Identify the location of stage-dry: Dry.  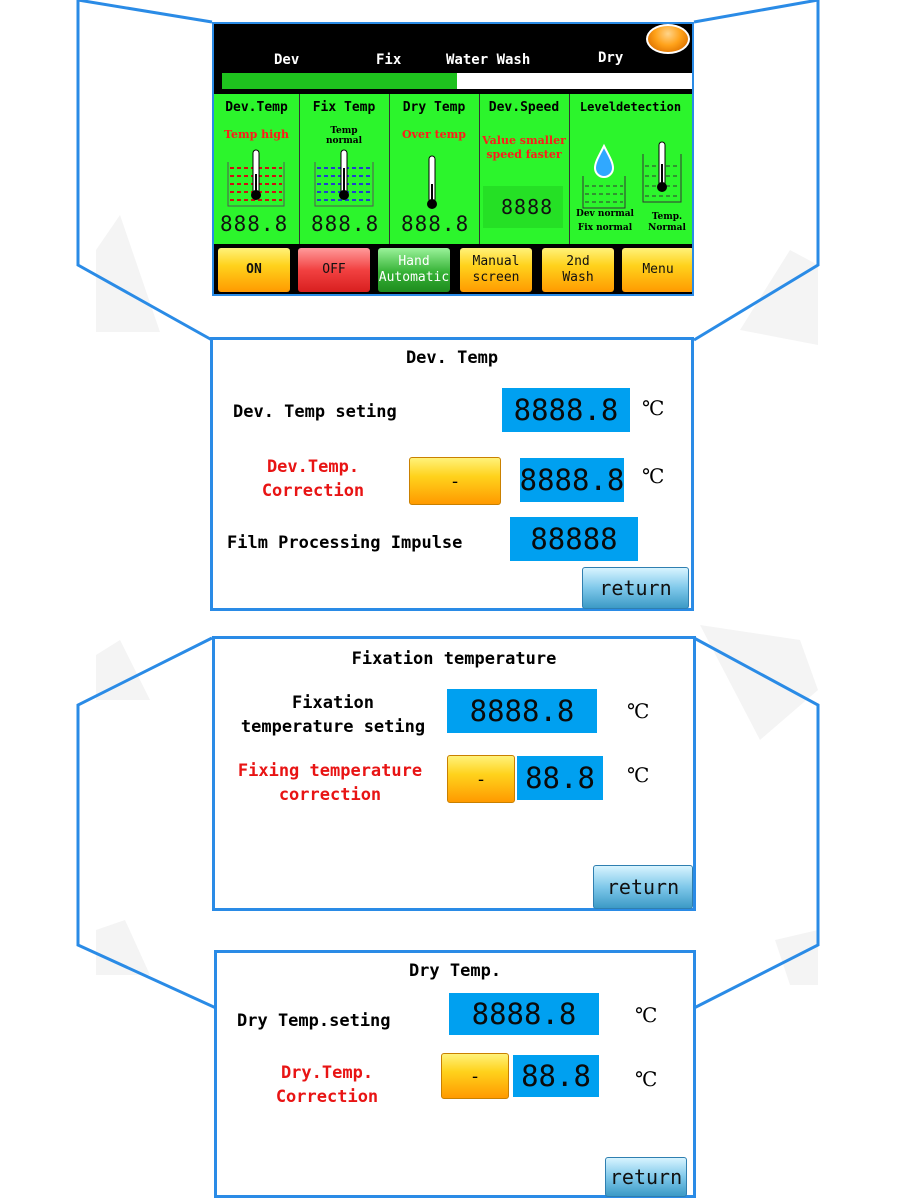
(611, 58).